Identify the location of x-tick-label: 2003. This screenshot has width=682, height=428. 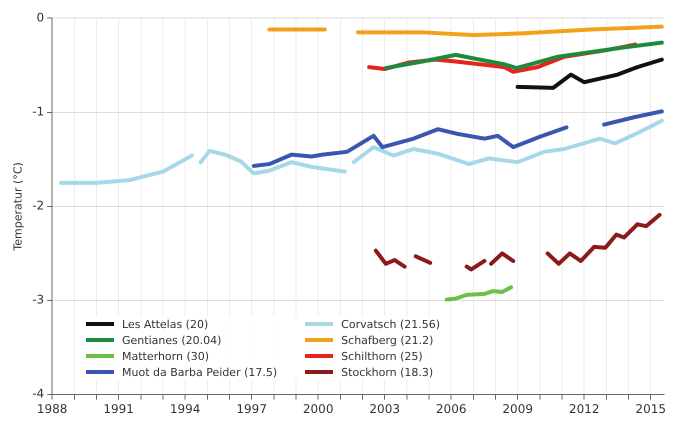
(384, 409).